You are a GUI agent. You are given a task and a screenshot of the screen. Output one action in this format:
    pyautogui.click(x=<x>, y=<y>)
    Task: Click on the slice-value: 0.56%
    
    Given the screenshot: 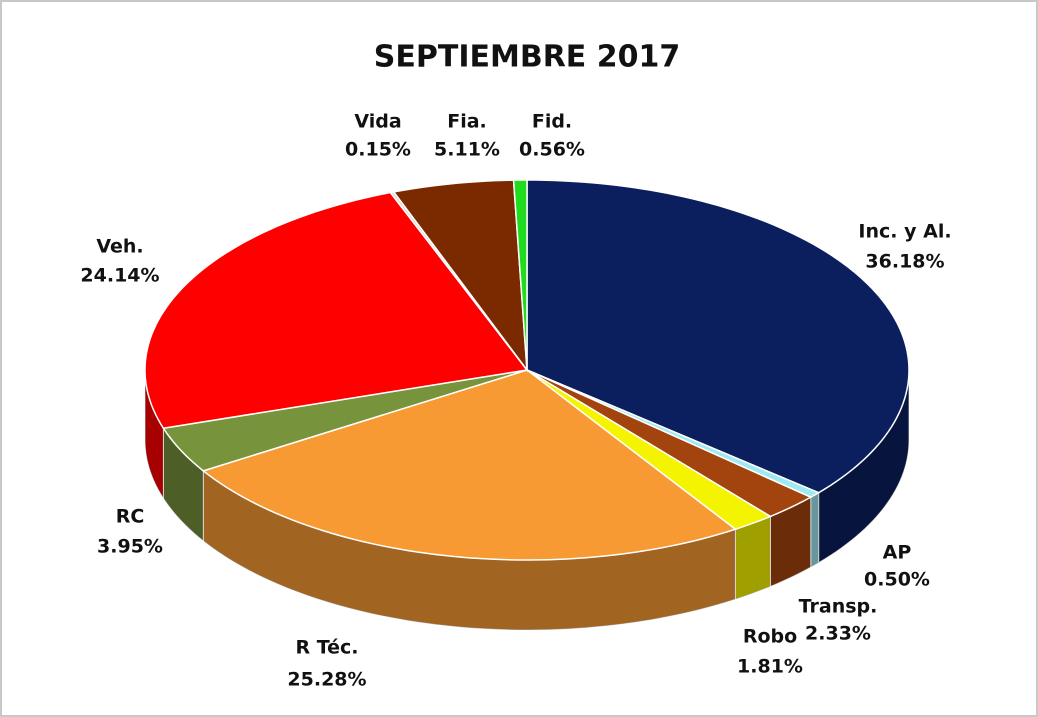 What is the action you would take?
    pyautogui.click(x=552, y=150)
    